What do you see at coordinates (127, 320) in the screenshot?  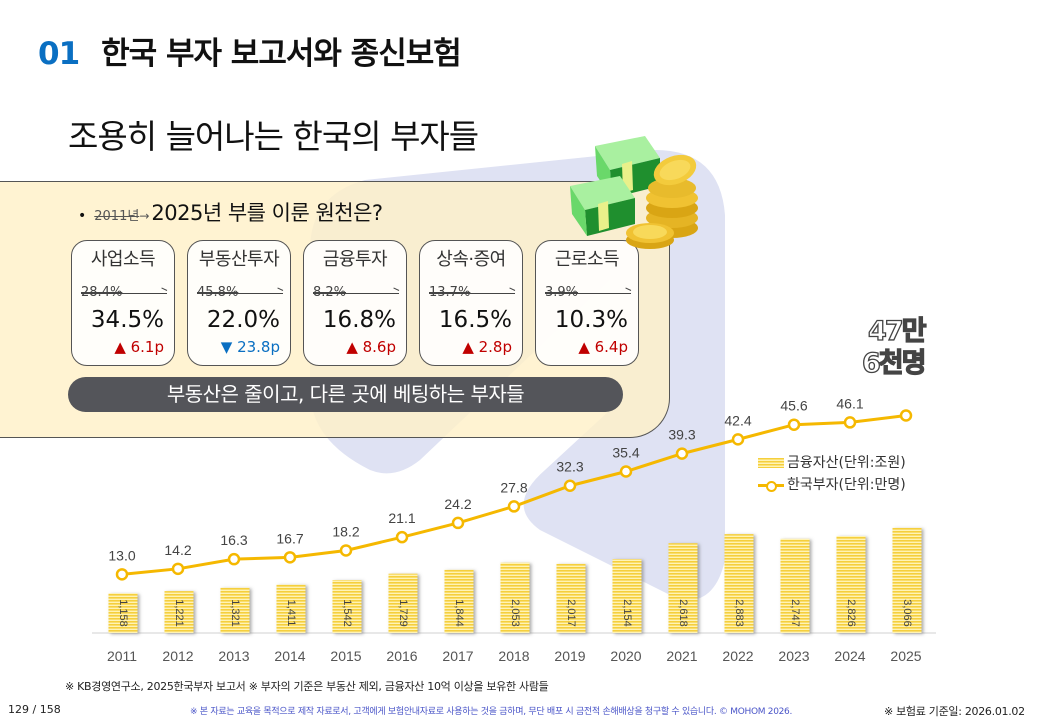 I see `card-new-value: 34.5%` at bounding box center [127, 320].